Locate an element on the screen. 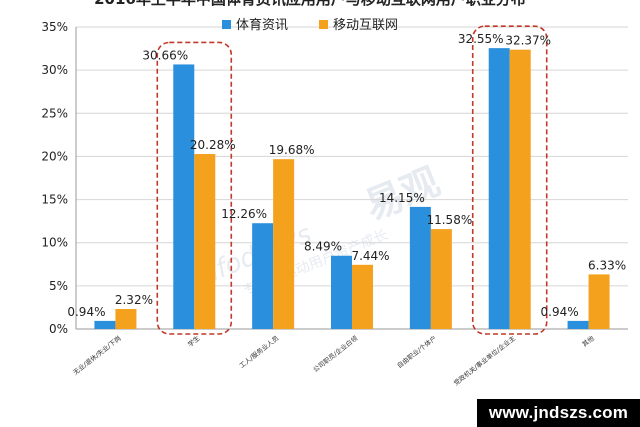  data-label-series-1: 12.26% is located at coordinates (244, 214).